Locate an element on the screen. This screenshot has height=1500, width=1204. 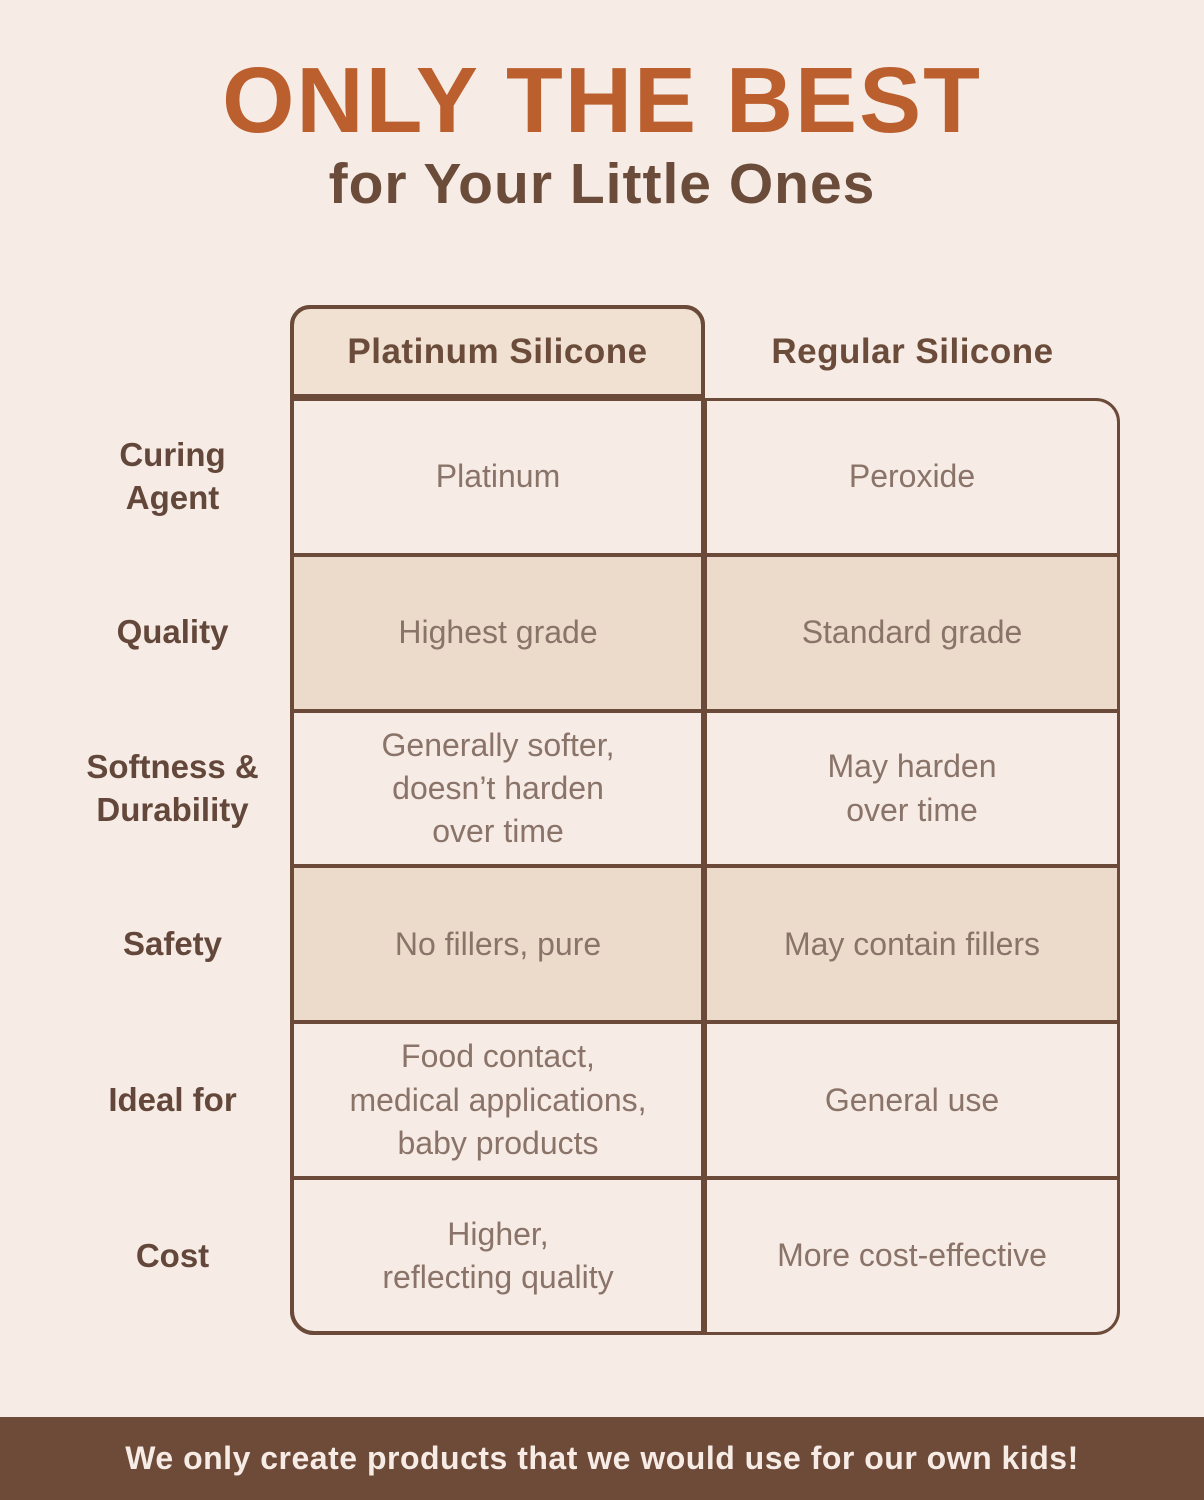
cell-regular-curing-agent: Peroxide is located at coordinates (912, 477).